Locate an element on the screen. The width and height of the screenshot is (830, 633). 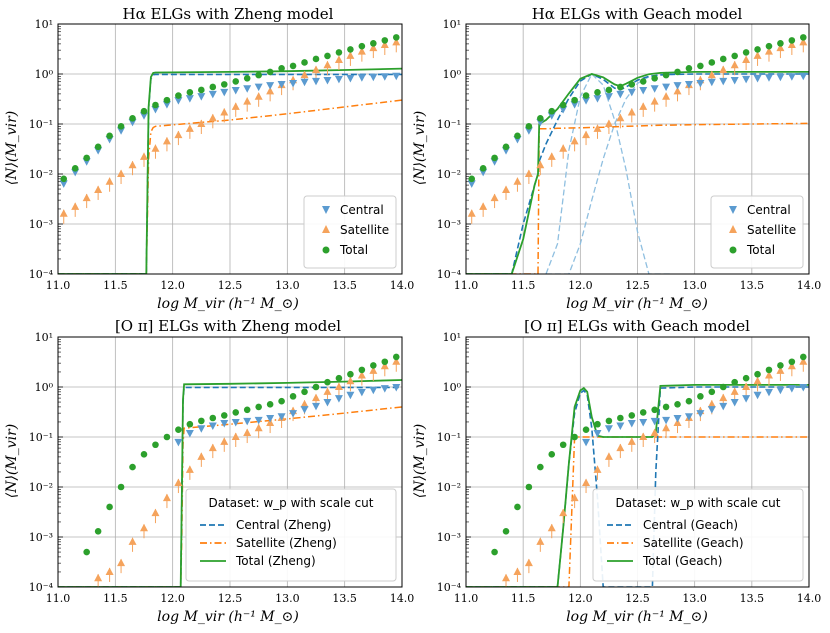
legend-label: Total (Zheng) is located at coordinates (275, 561).